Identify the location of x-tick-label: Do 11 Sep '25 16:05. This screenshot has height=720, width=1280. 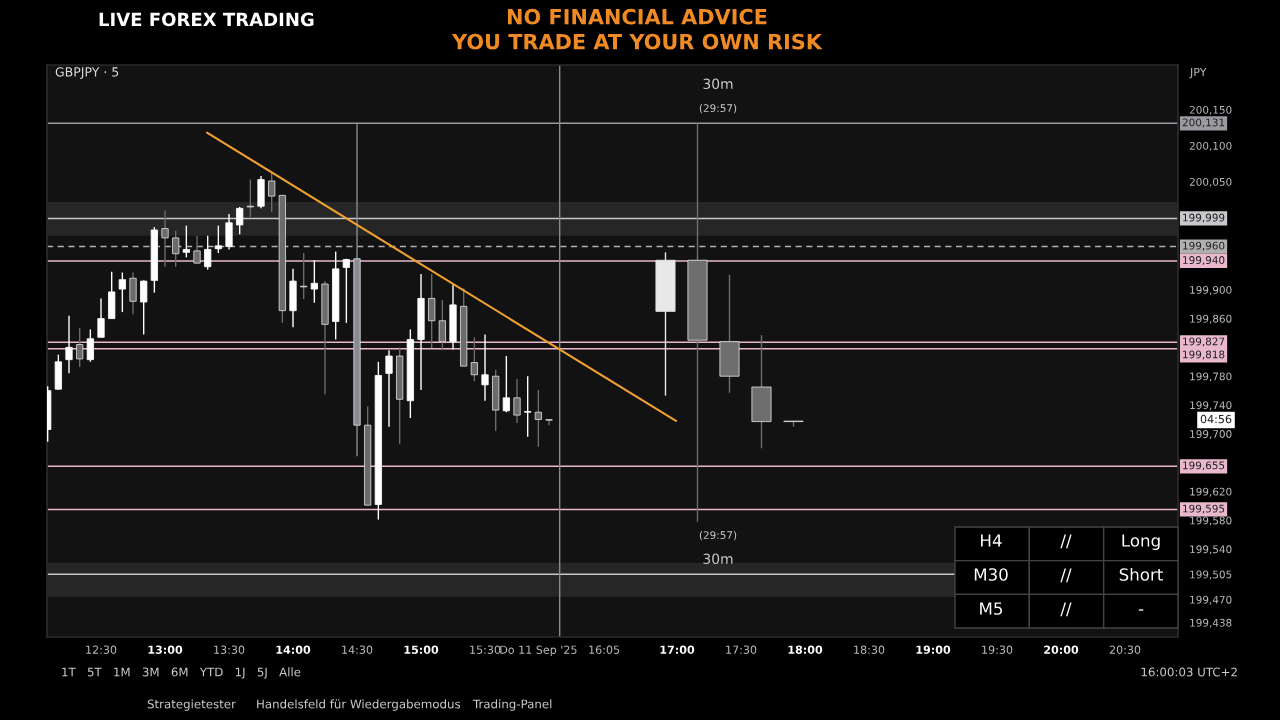
(560, 651).